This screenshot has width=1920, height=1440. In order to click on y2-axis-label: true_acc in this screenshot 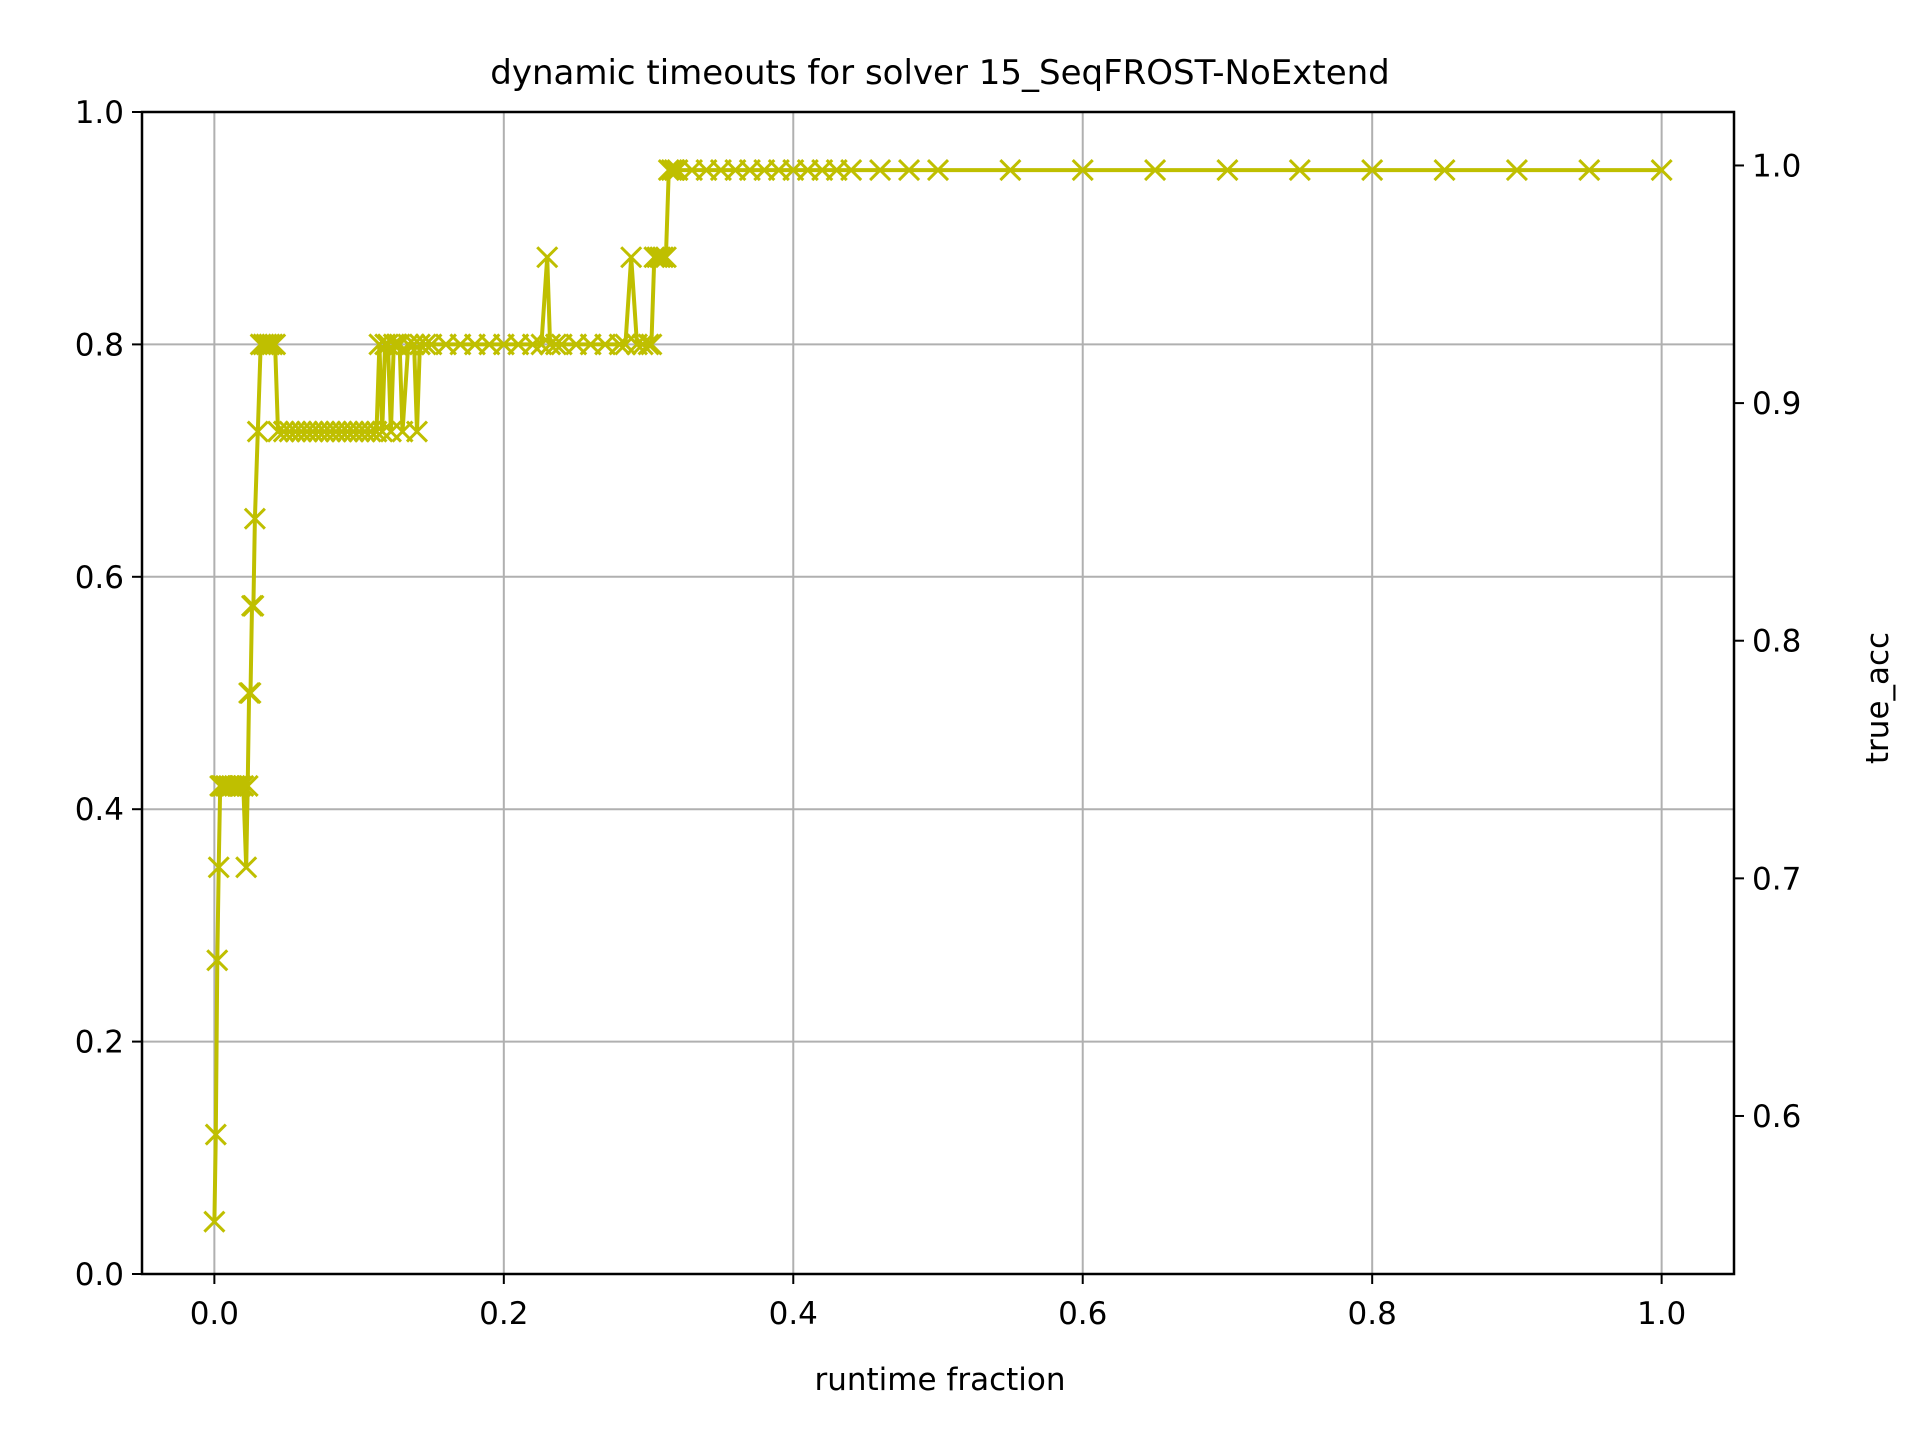, I will do `click(1878, 698)`.